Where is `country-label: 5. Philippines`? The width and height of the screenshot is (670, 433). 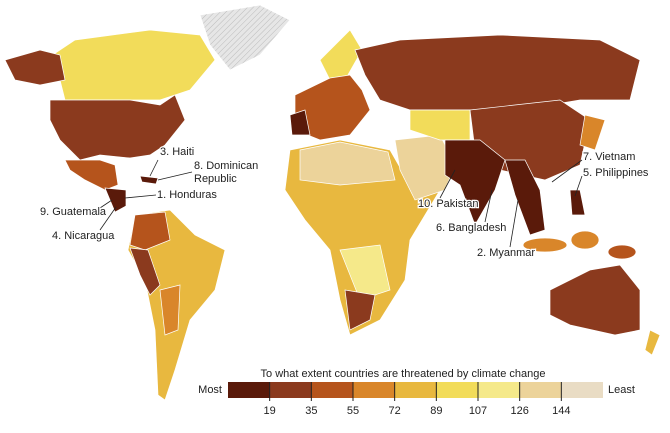 country-label: 5. Philippines is located at coordinates (616, 173).